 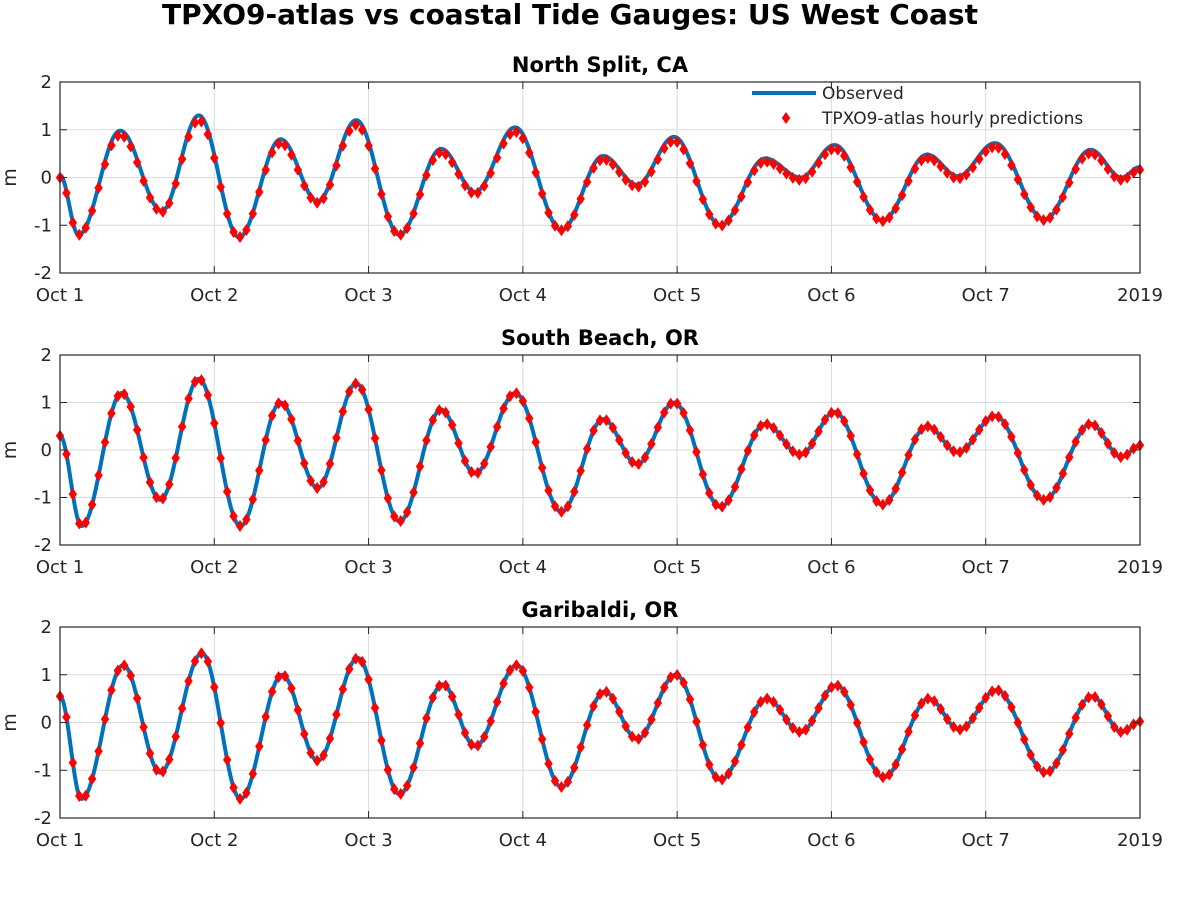 I want to click on x-tick-label: 2019, so click(x=1140, y=840).